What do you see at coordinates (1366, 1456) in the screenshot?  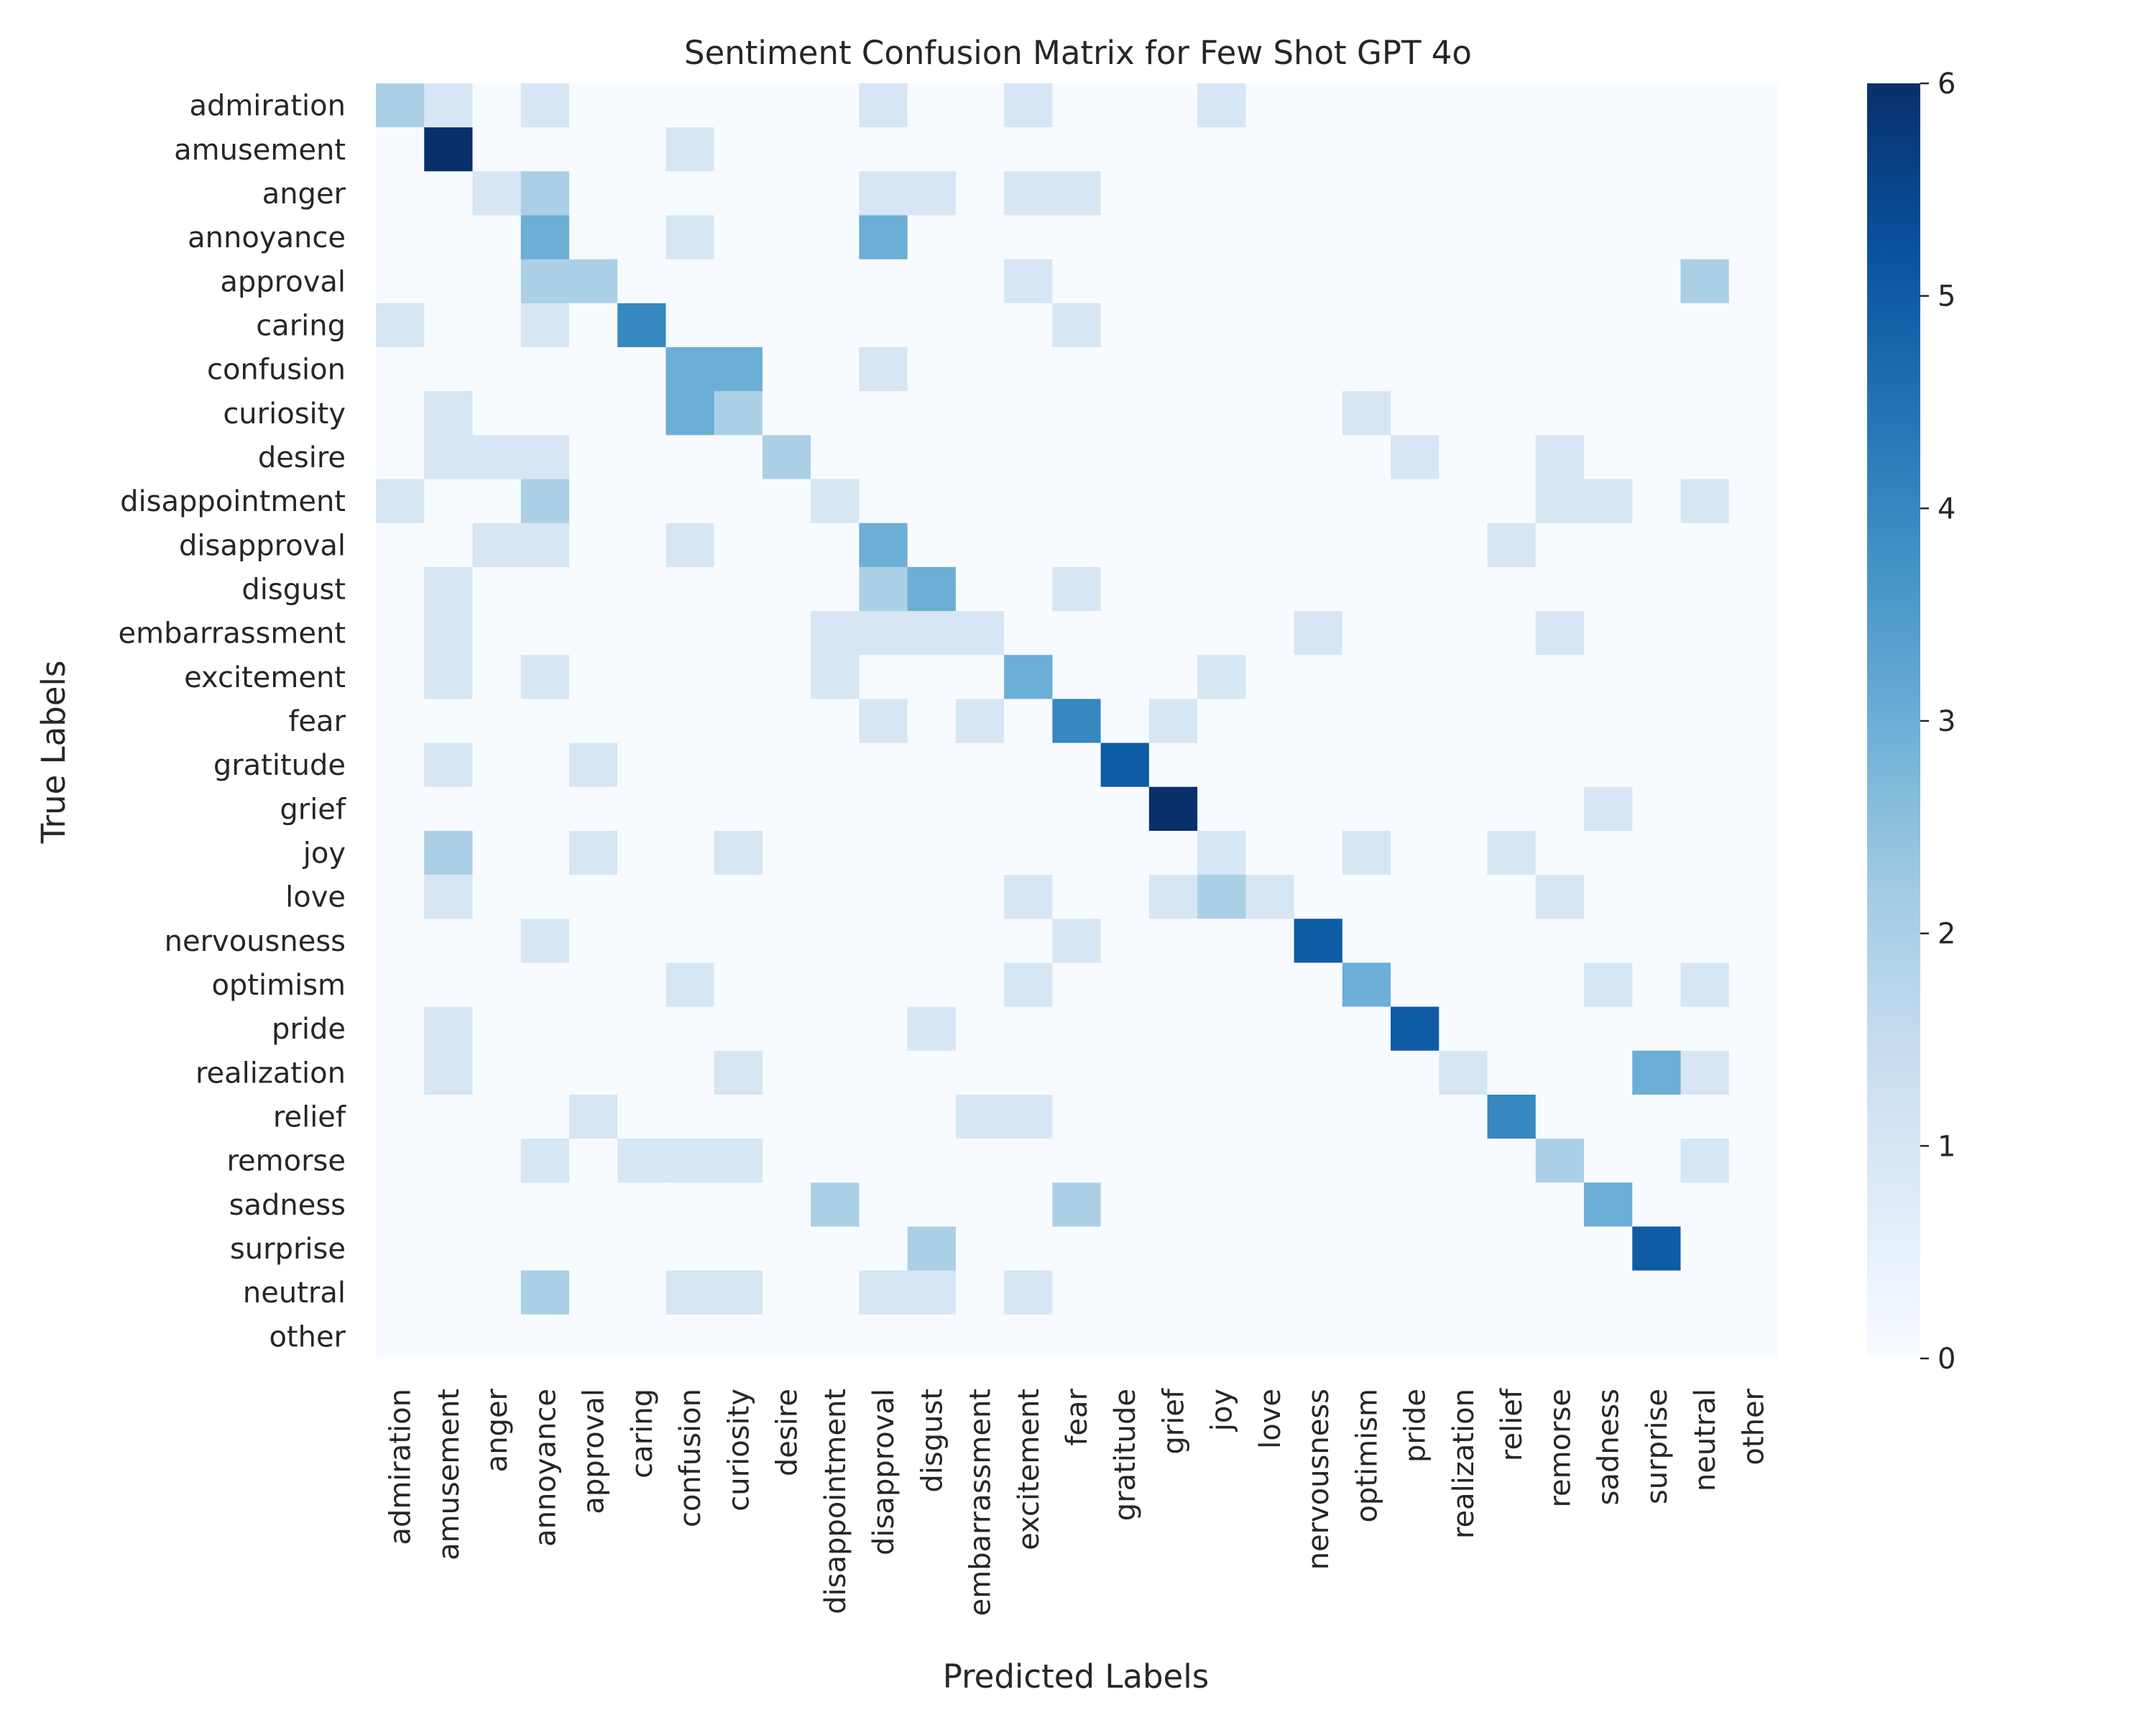 I see `x-tick-label: optimism` at bounding box center [1366, 1456].